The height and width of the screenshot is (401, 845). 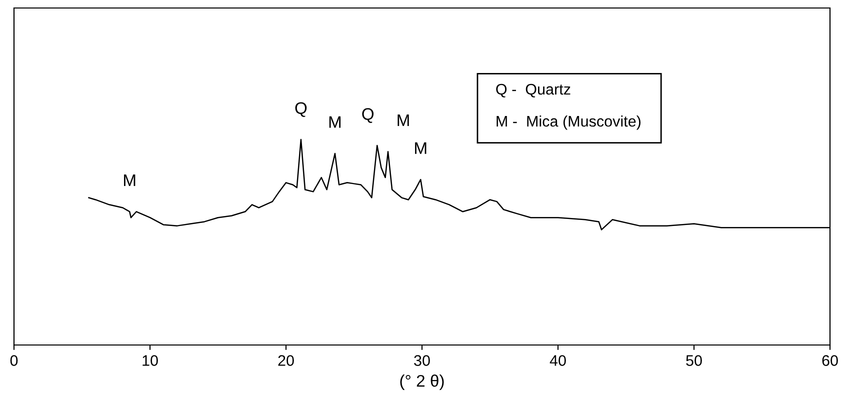 I want to click on x-tick-label: 50, so click(x=694, y=360).